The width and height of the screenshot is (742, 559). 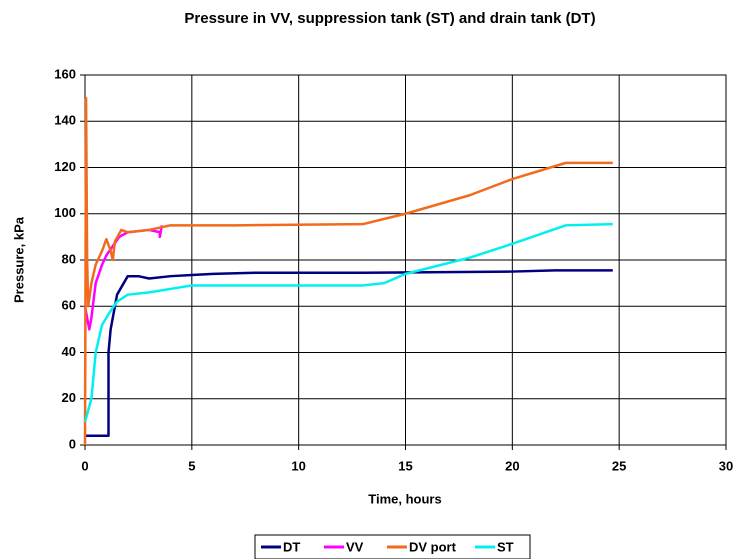 What do you see at coordinates (291, 546) in the screenshot?
I see `legend-label: DT` at bounding box center [291, 546].